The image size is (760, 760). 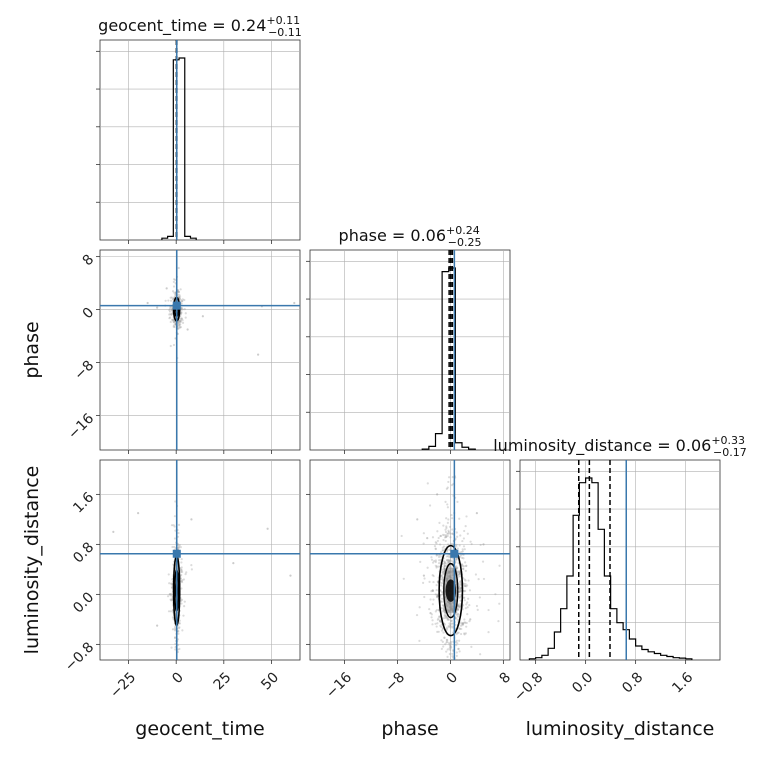 What do you see at coordinates (223, 681) in the screenshot?
I see `x-tick-label: 25` at bounding box center [223, 681].